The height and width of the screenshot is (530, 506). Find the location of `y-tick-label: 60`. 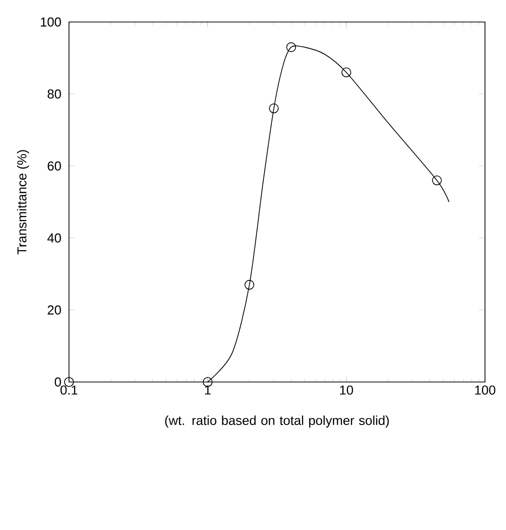

y-tick-label: 60 is located at coordinates (54, 166).